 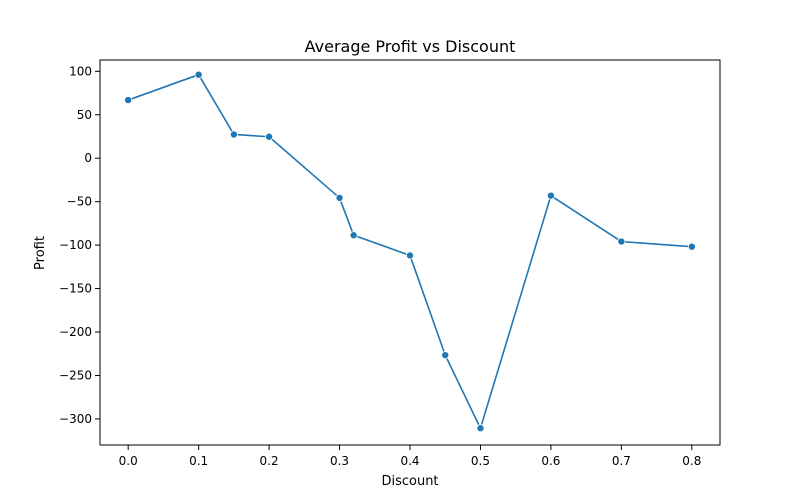 I want to click on chart-title: Average Profit vs Discount, so click(x=410, y=46).